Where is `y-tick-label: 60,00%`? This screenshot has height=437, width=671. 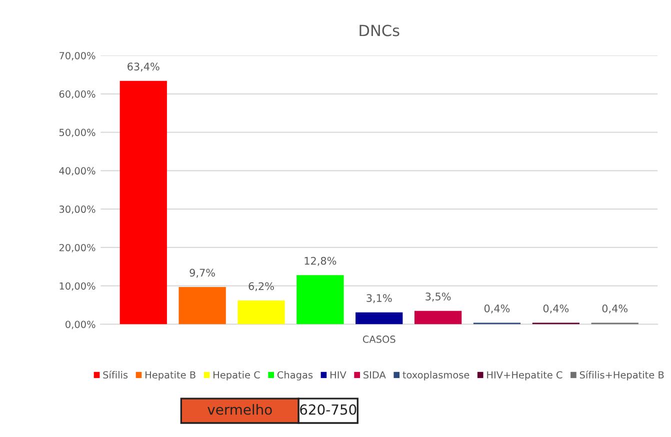 y-tick-label: 60,00% is located at coordinates (77, 94).